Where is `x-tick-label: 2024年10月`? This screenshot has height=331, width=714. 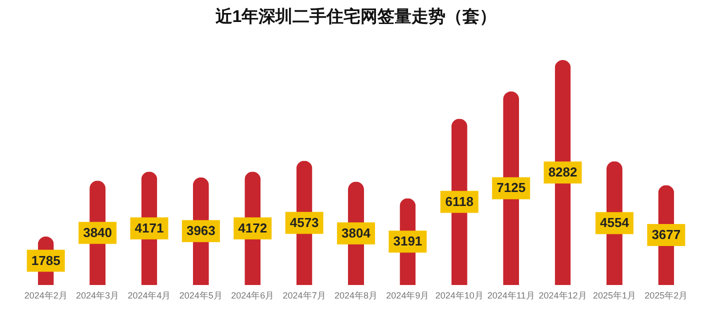 x-tick-label: 2024年10月 is located at coordinates (459, 295).